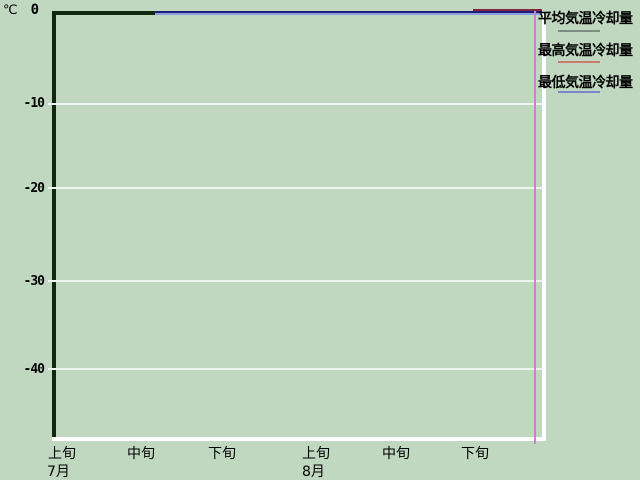 The height and width of the screenshot is (480, 640). I want to click on min-temp-series-line-shadow, so click(348, 12).